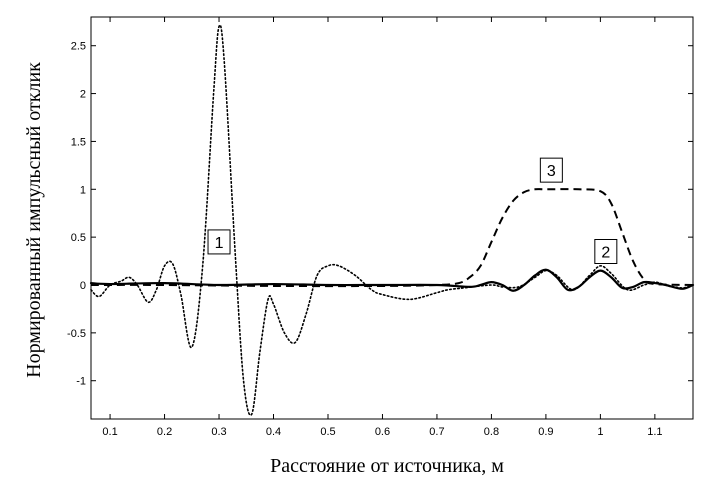  Describe the element at coordinates (327, 432) in the screenshot. I see `x-tick-label: 0.5` at that location.